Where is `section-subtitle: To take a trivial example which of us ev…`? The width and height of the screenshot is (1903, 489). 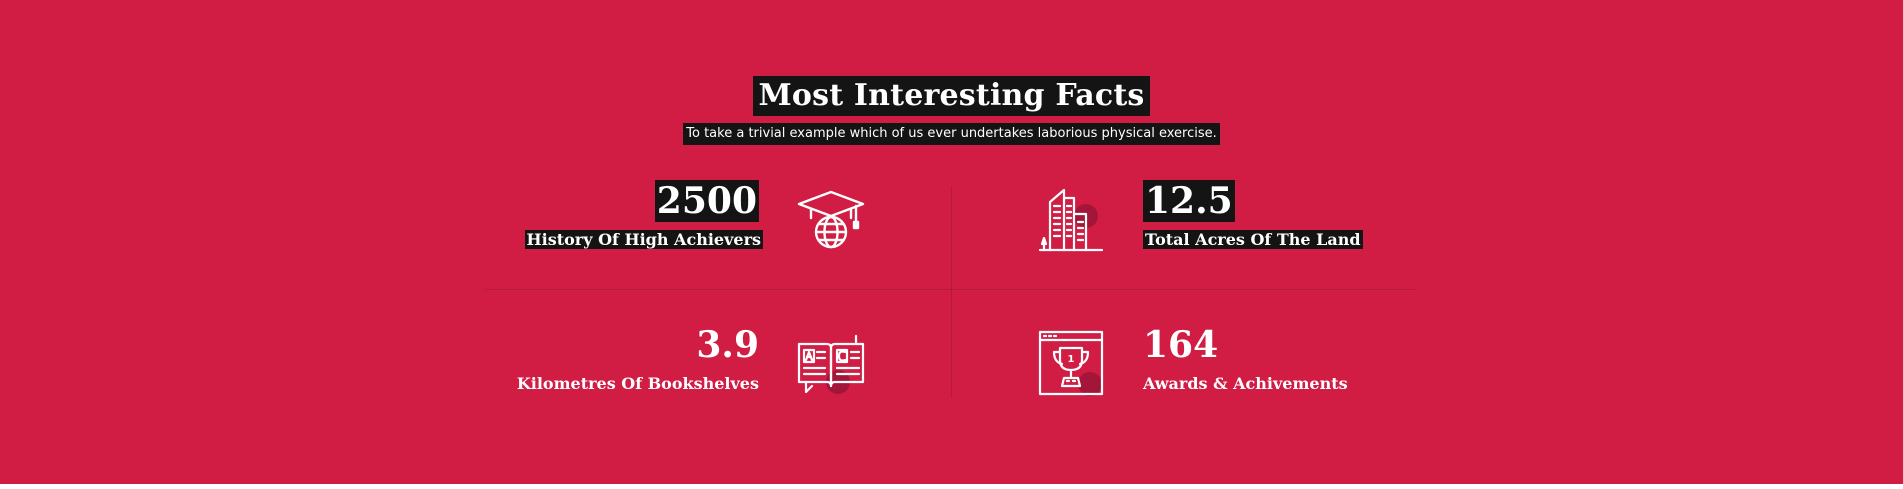 section-subtitle: To take a trivial example which of us ev… is located at coordinates (951, 133).